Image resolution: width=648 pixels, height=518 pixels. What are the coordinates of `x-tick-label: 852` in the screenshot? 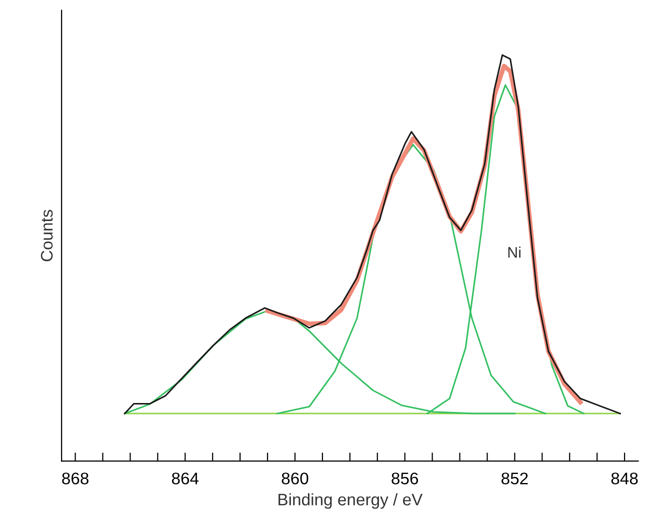 It's located at (515, 478).